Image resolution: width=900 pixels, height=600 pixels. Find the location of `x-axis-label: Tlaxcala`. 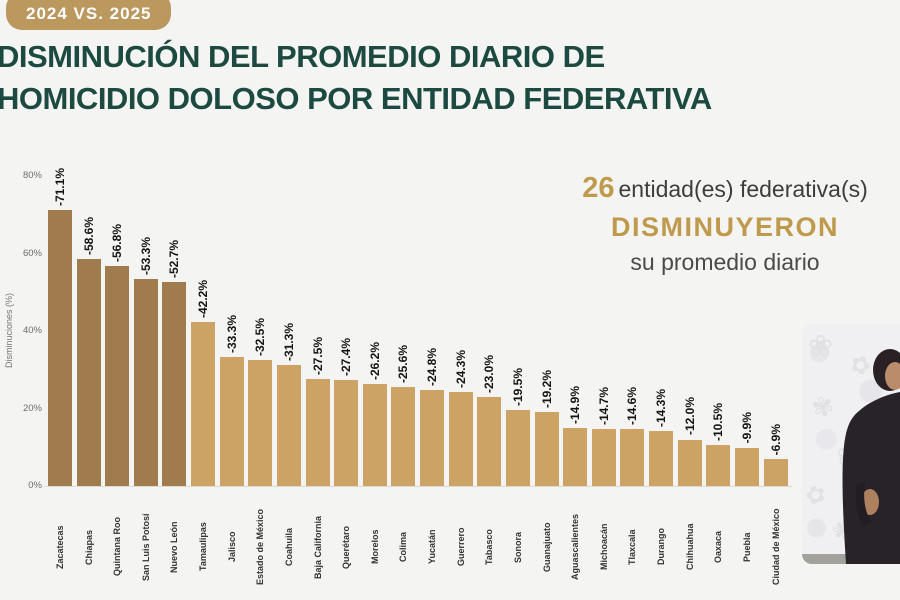

x-axis-label: Tlaxcala is located at coordinates (632, 547).